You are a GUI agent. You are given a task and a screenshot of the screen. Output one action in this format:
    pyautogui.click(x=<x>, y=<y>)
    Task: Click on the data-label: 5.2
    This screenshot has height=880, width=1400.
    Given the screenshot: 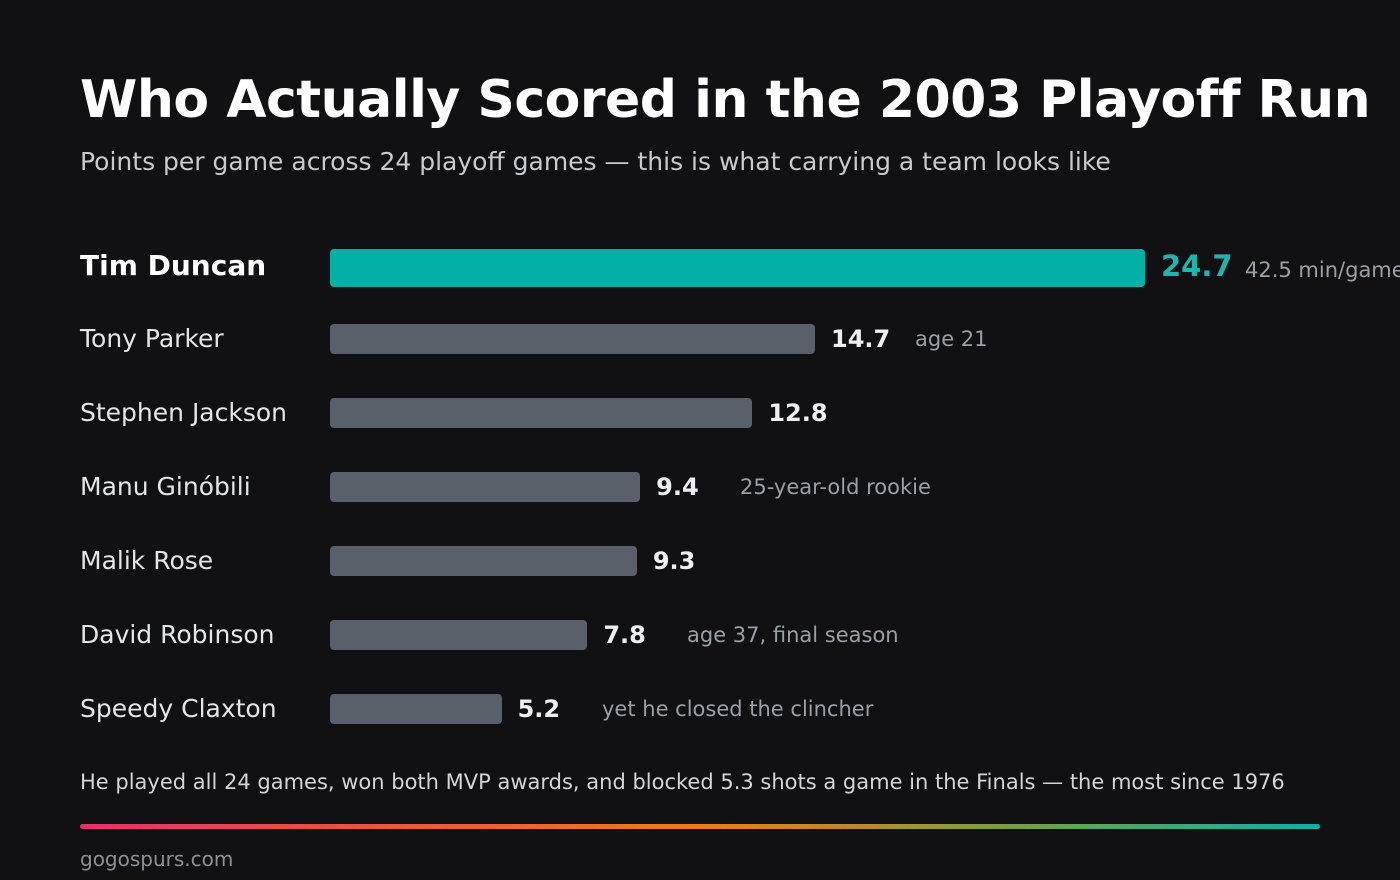 What is the action you would take?
    pyautogui.click(x=539, y=709)
    